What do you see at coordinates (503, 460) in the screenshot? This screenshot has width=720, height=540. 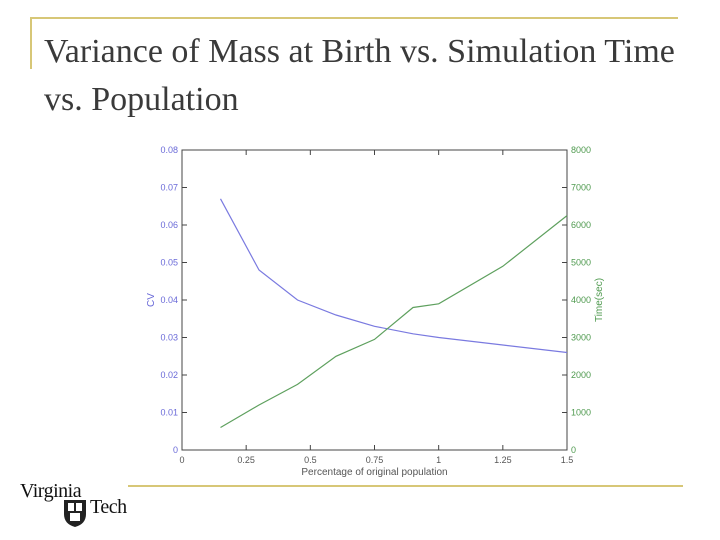 I see `bottom-tick-label: 1.25` at bounding box center [503, 460].